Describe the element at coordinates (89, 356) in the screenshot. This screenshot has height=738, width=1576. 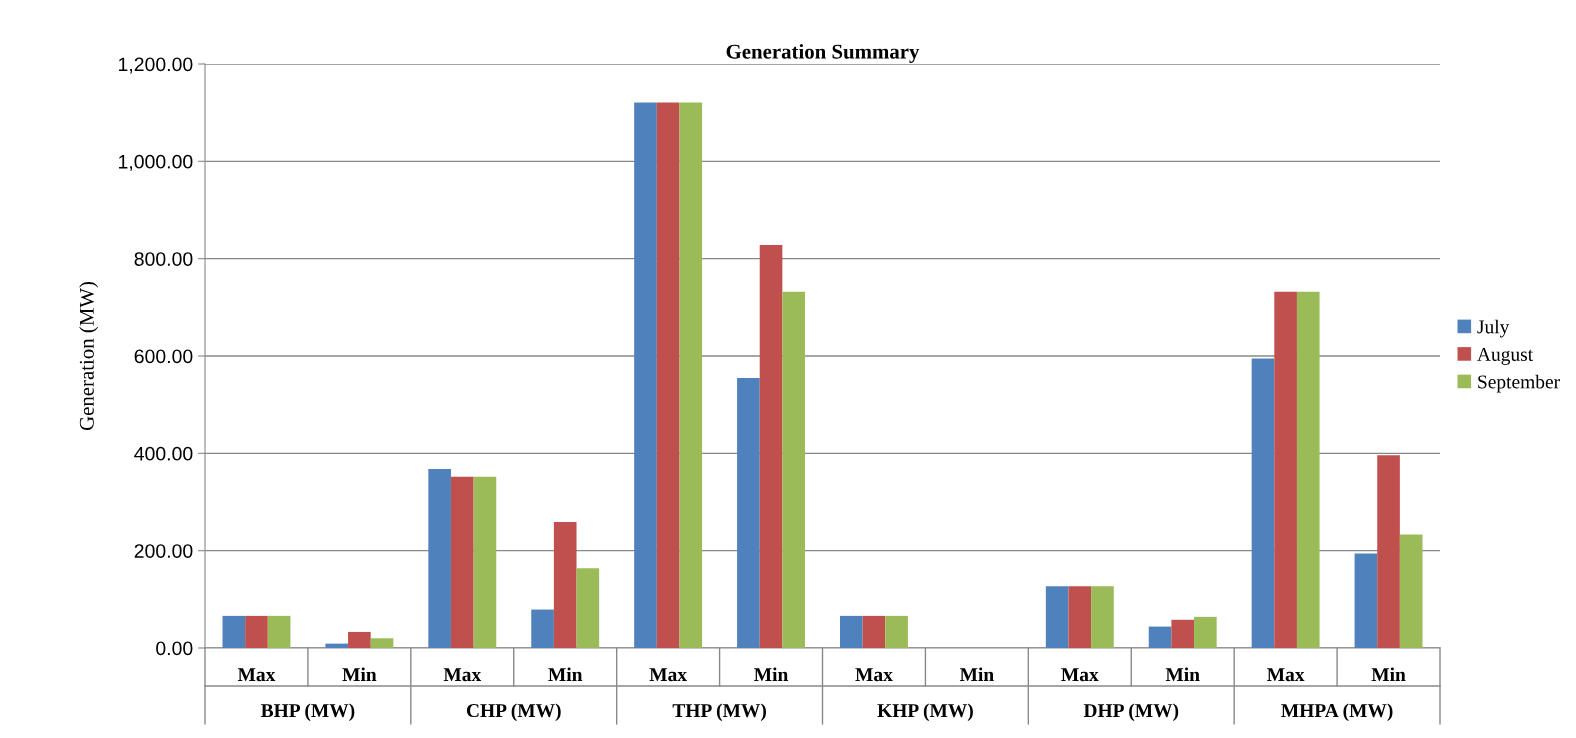
I see `y-axis-title: Generation (MW)` at that location.